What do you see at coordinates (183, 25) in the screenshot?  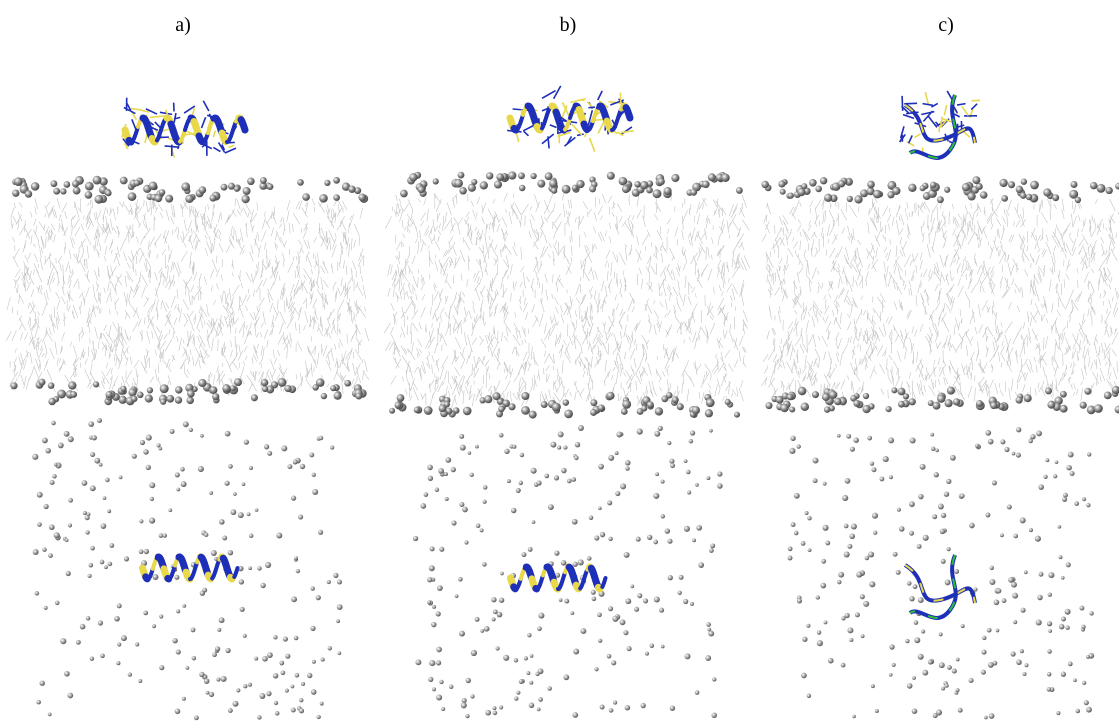 I see `panel-label-a: a)` at bounding box center [183, 25].